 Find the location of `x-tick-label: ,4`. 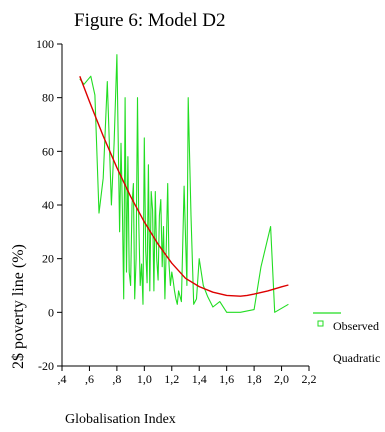

x-tick-label: ,4 is located at coordinates (62, 379).